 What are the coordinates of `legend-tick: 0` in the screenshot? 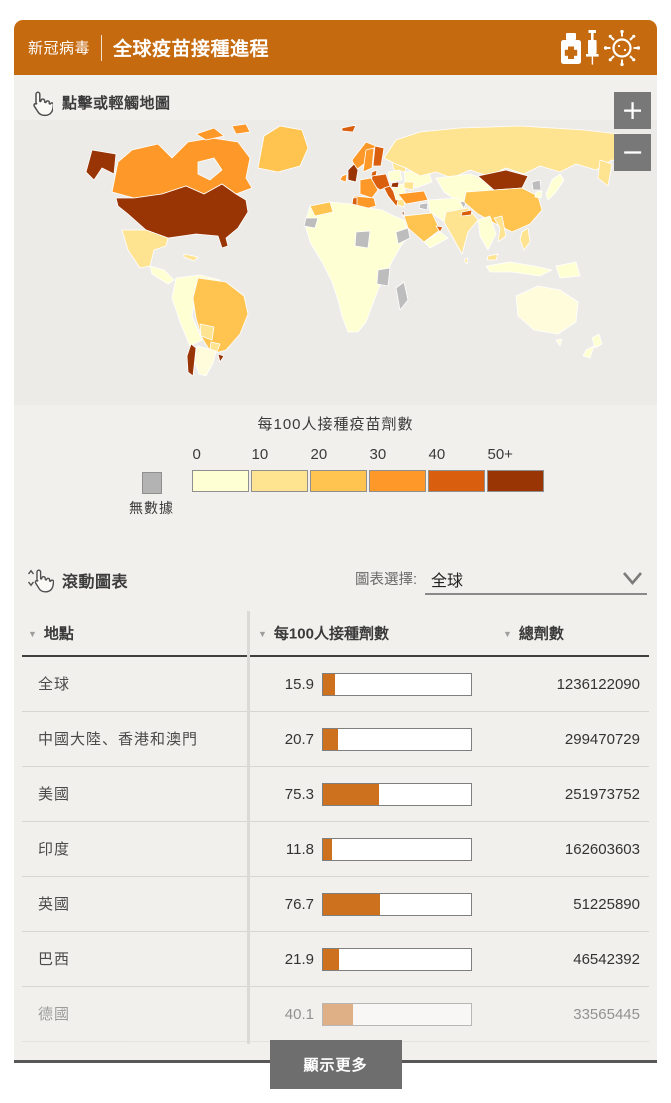 It's located at (196, 454).